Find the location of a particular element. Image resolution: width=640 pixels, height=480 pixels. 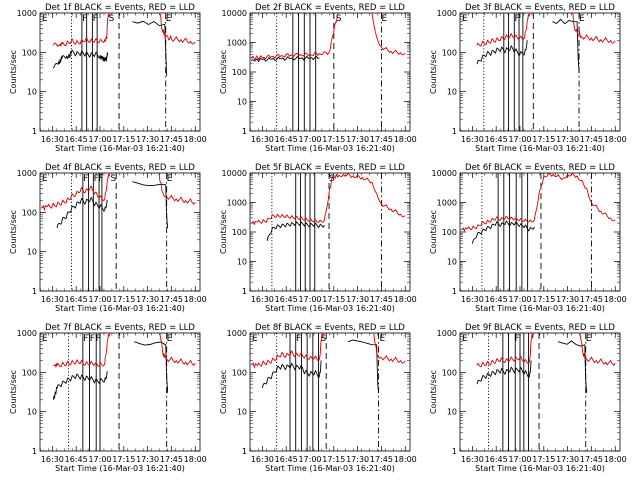

panel-title: Det 7f BLACK = Events, RED = LLD is located at coordinates (120, 328).